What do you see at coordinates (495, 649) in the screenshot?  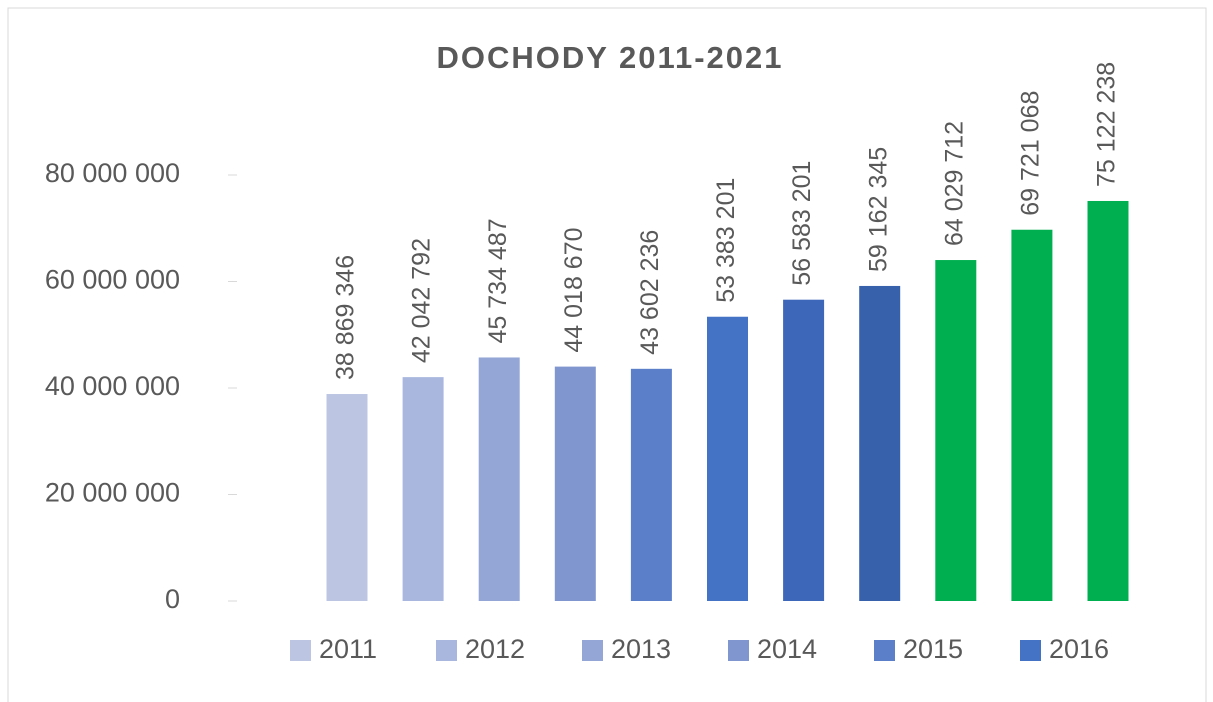 I see `legend-label: 2012` at bounding box center [495, 649].